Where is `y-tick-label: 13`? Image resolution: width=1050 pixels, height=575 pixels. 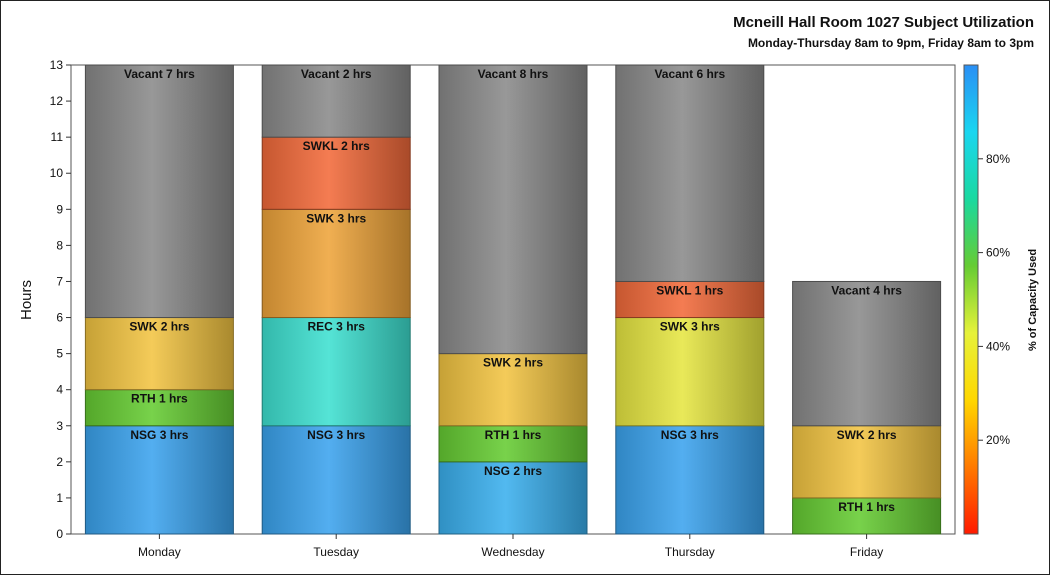
y-tick-label: 13 is located at coordinates (57, 65).